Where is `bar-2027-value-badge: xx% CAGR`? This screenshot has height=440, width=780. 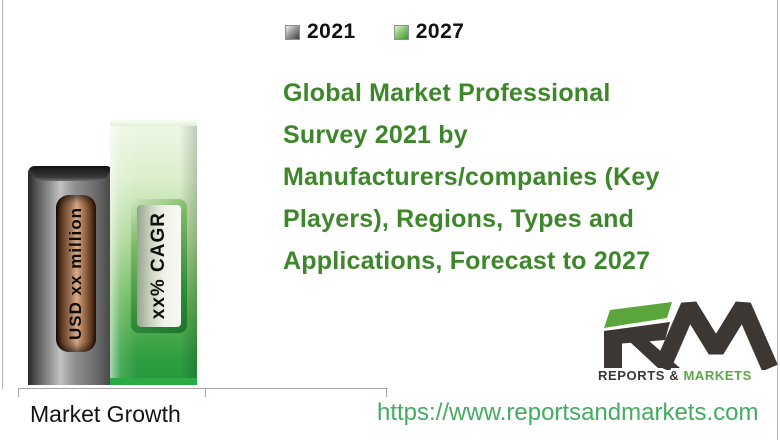 bar-2027-value-badge: xx% CAGR is located at coordinates (159, 266).